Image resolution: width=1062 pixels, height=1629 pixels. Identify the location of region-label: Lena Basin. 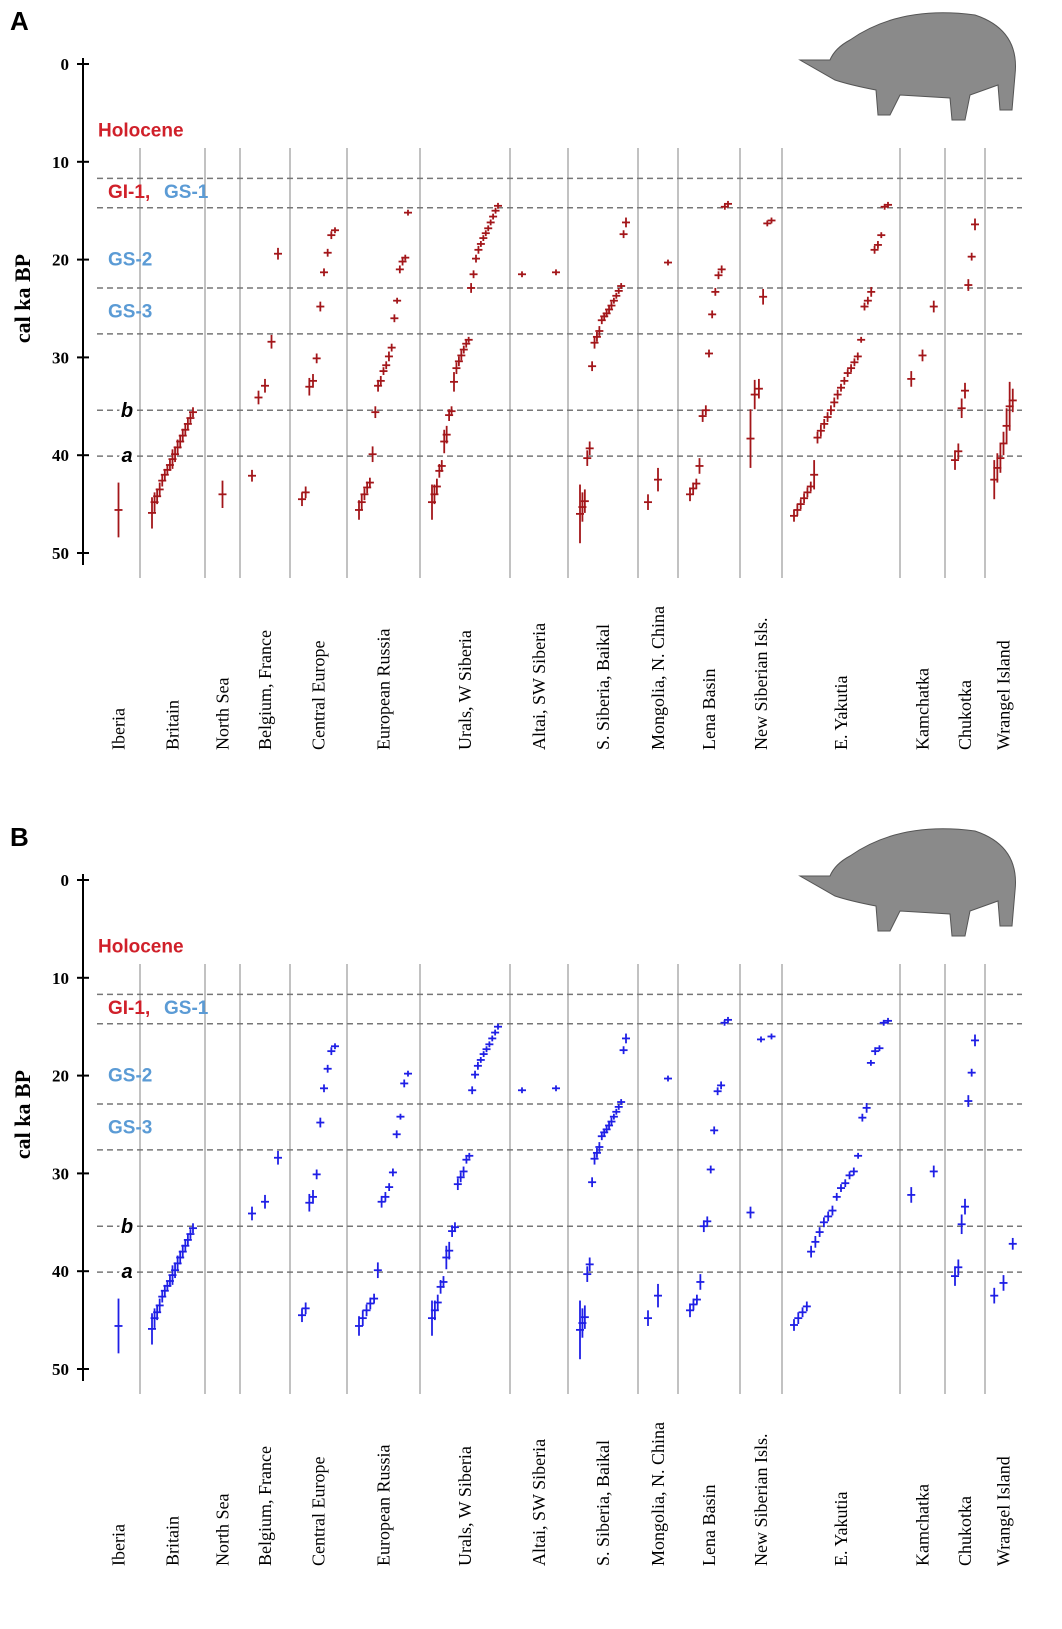
(709, 1525).